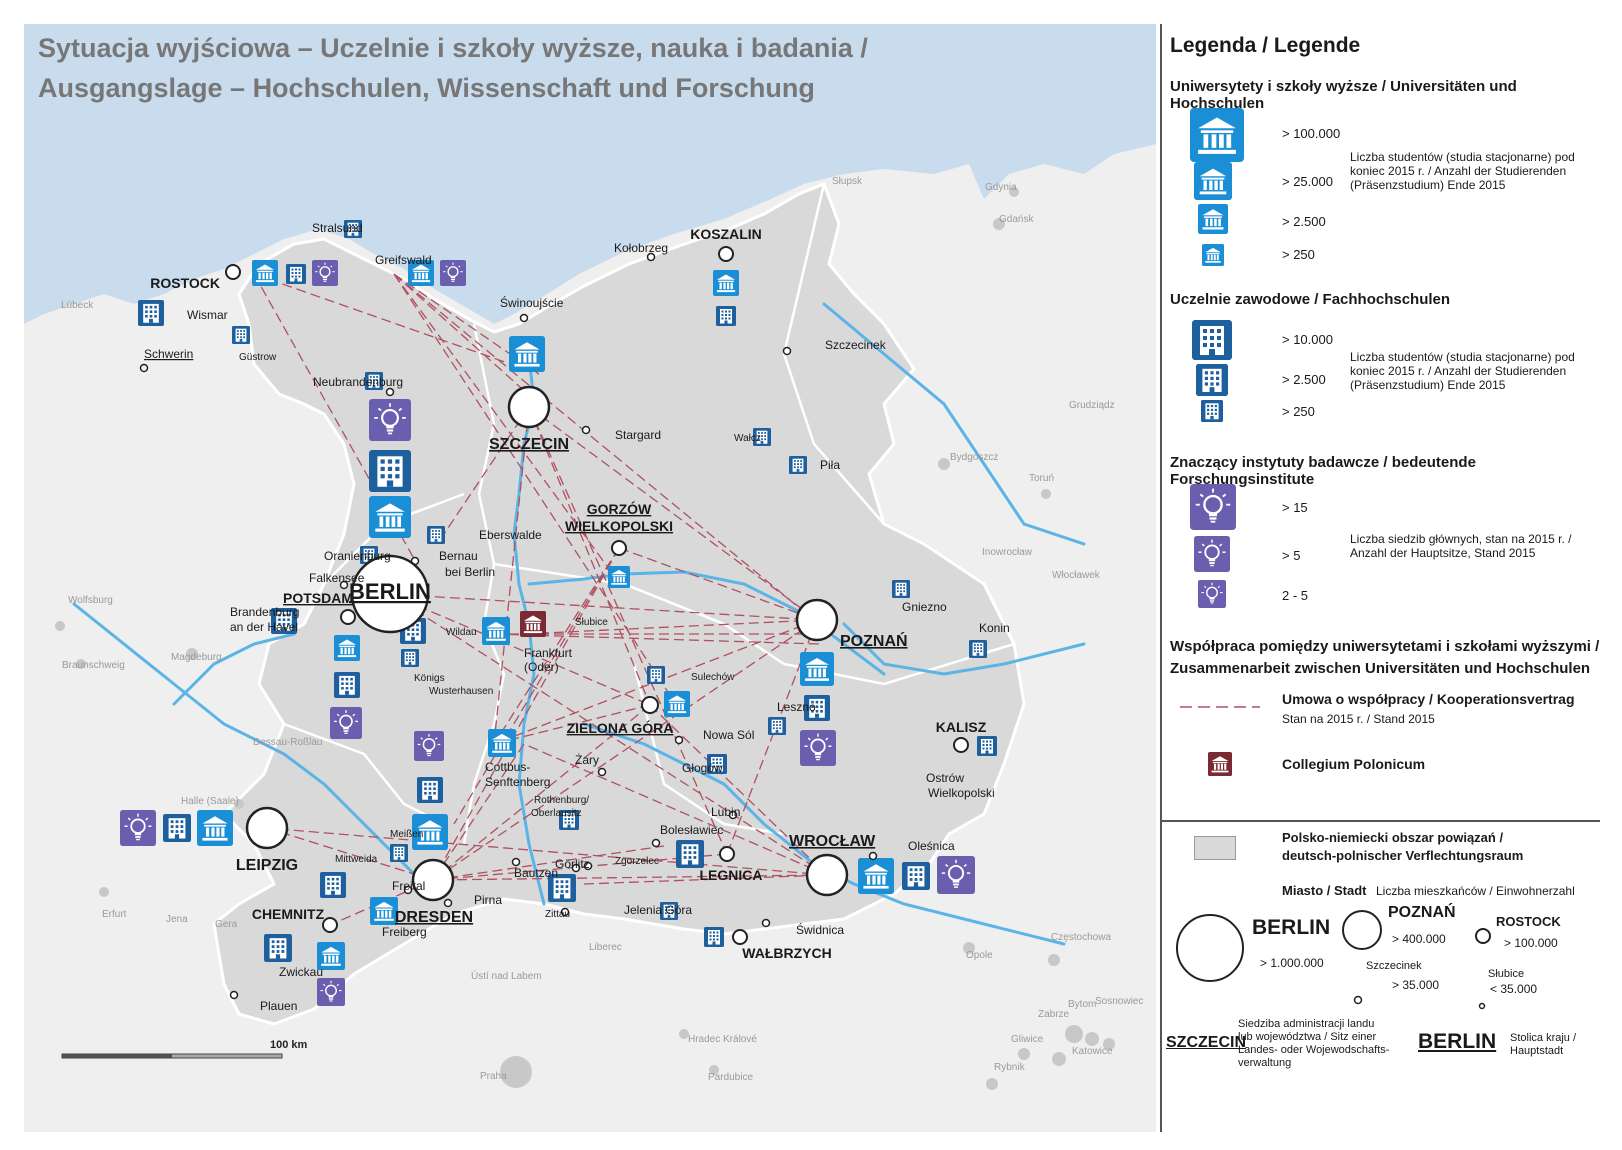  I want to click on place-label: Frankfurt, so click(548, 653).